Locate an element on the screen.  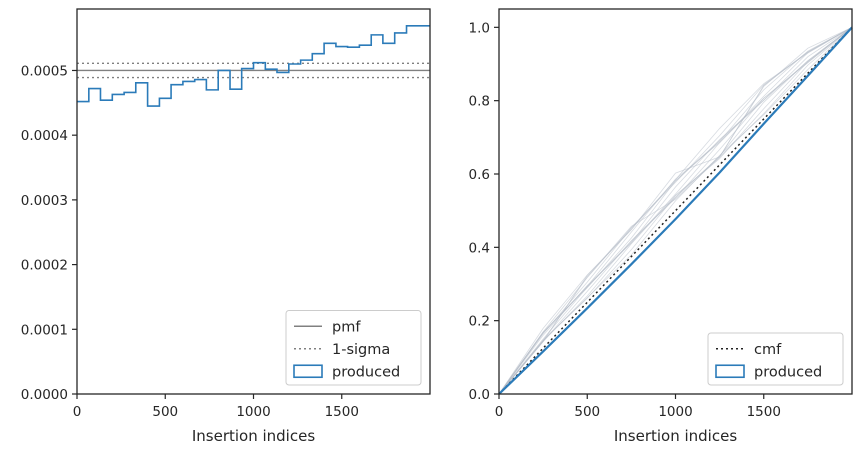
left-legend-label-2: produced is located at coordinates (366, 372).